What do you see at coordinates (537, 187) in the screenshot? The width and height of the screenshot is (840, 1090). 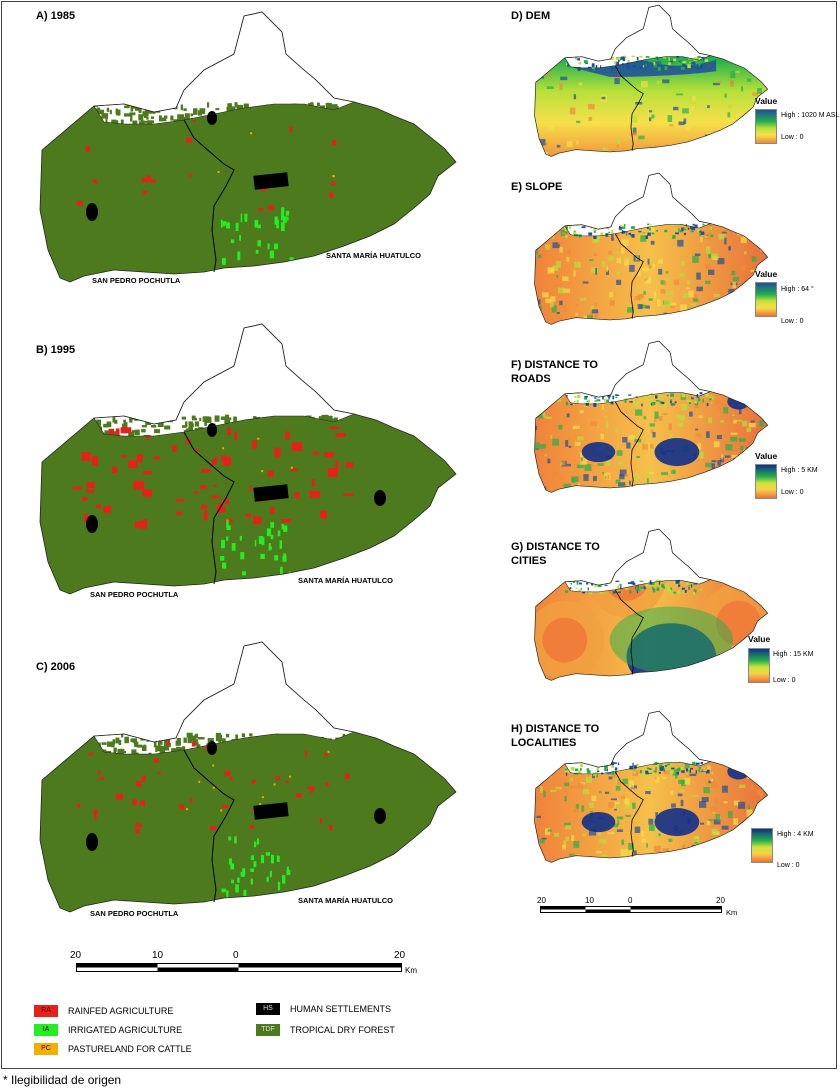 I see `panel-title-e: E) SLOPE` at bounding box center [537, 187].